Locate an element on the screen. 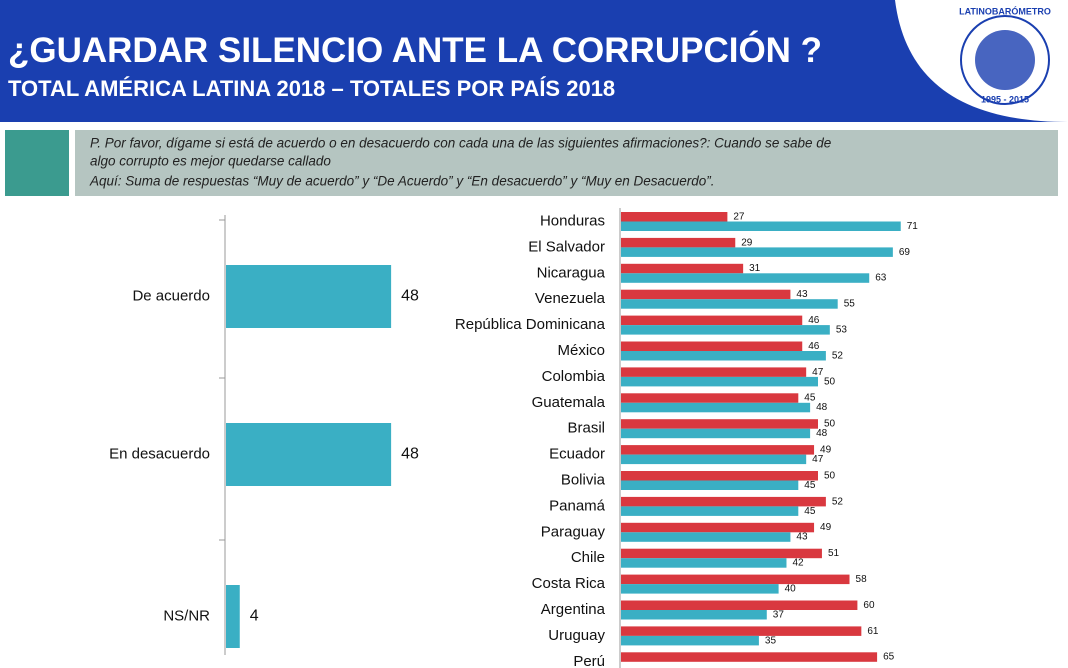 The width and height of the screenshot is (1068, 668). value-label: 4 is located at coordinates (254, 616).